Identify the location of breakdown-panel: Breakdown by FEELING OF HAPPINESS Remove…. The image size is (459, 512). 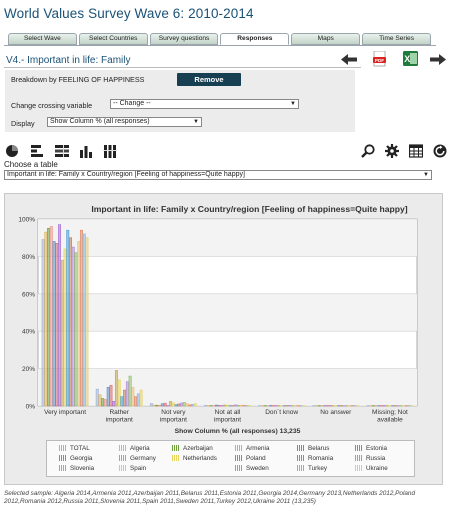
(180, 101).